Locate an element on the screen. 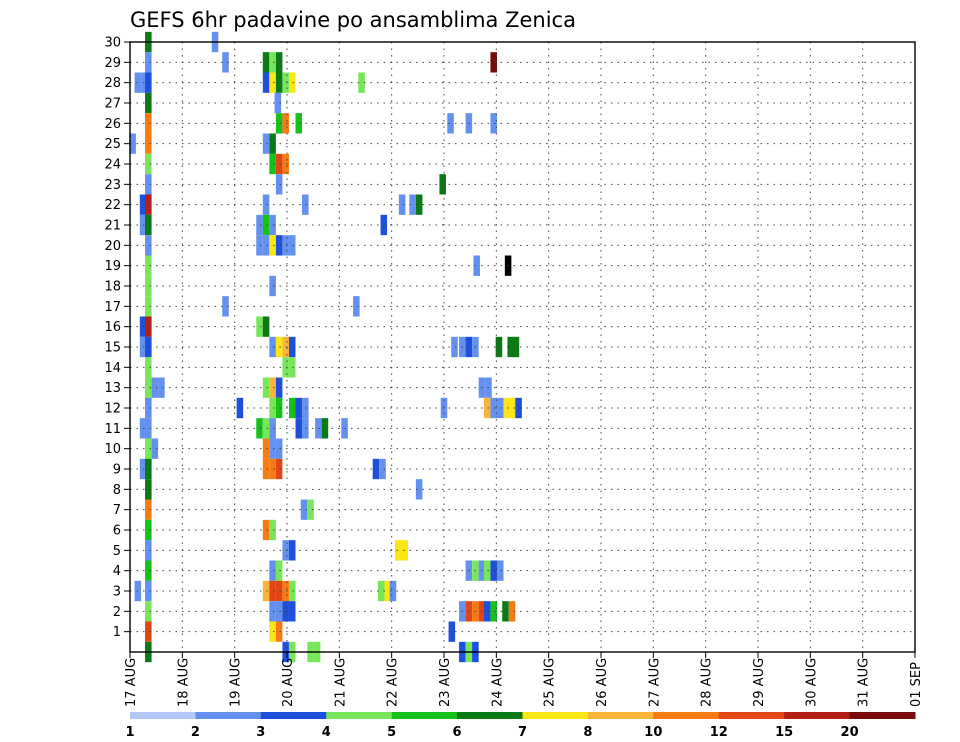 The height and width of the screenshot is (742, 960). y-tick-label: 15 is located at coordinates (112, 348).